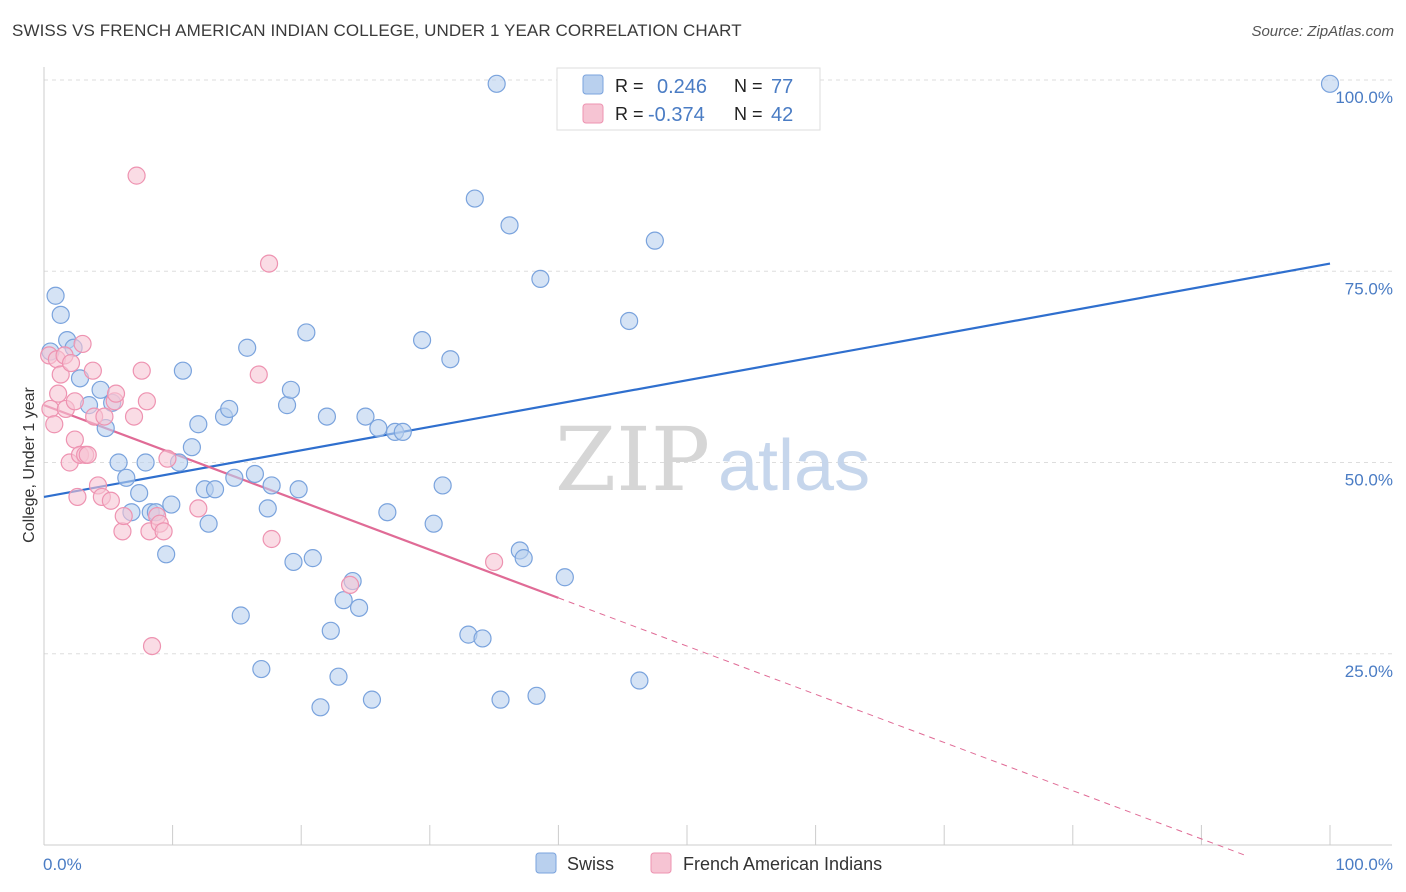 Image resolution: width=1406 pixels, height=892 pixels. I want to click on x-tick-label: 100.0%, so click(1364, 864).